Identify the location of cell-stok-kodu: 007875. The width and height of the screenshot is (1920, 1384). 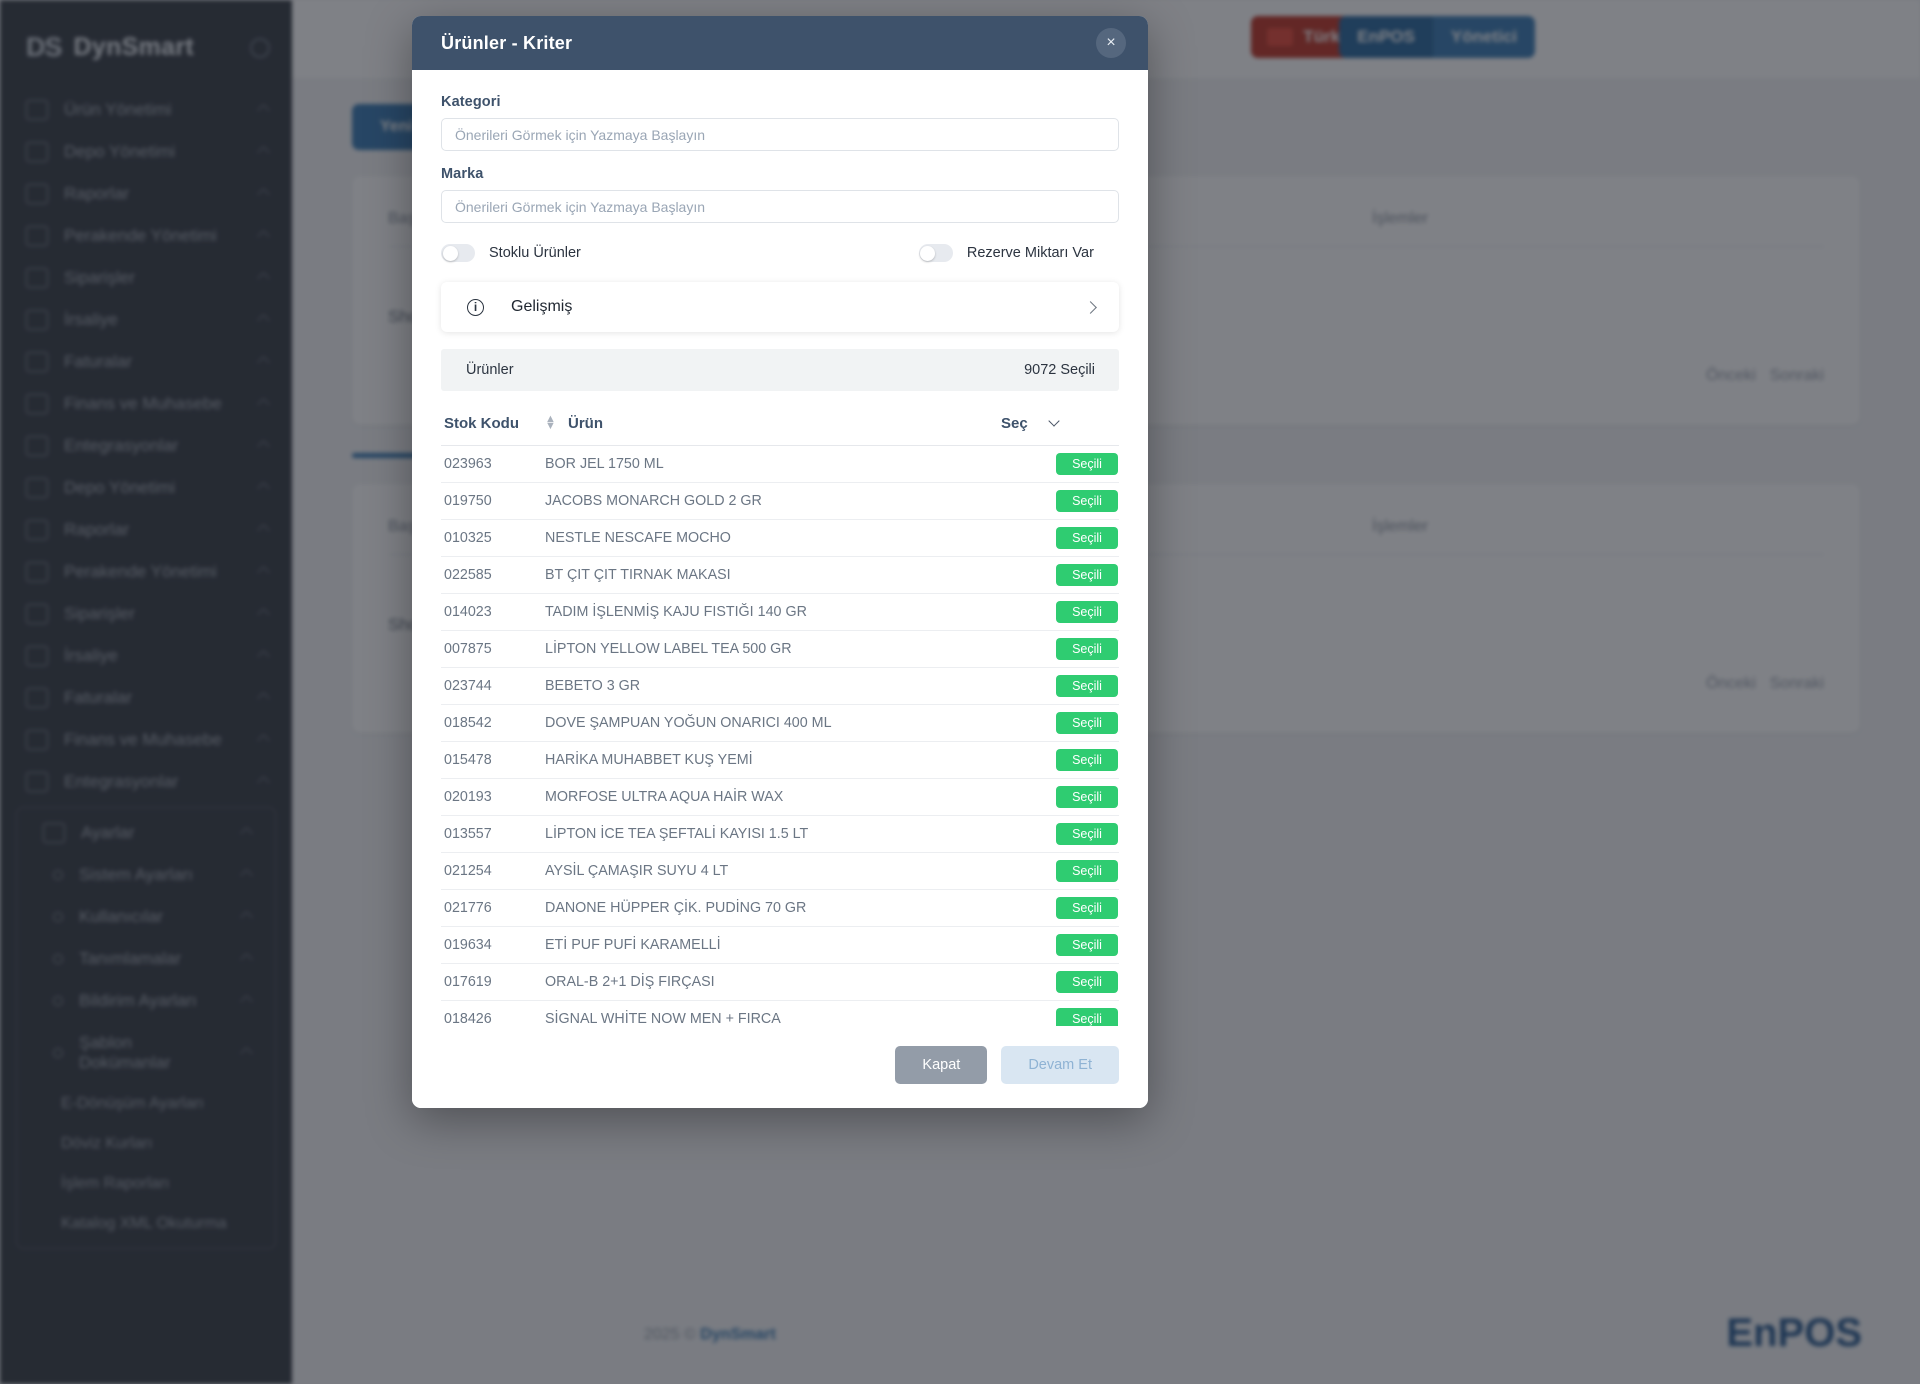
(493, 649).